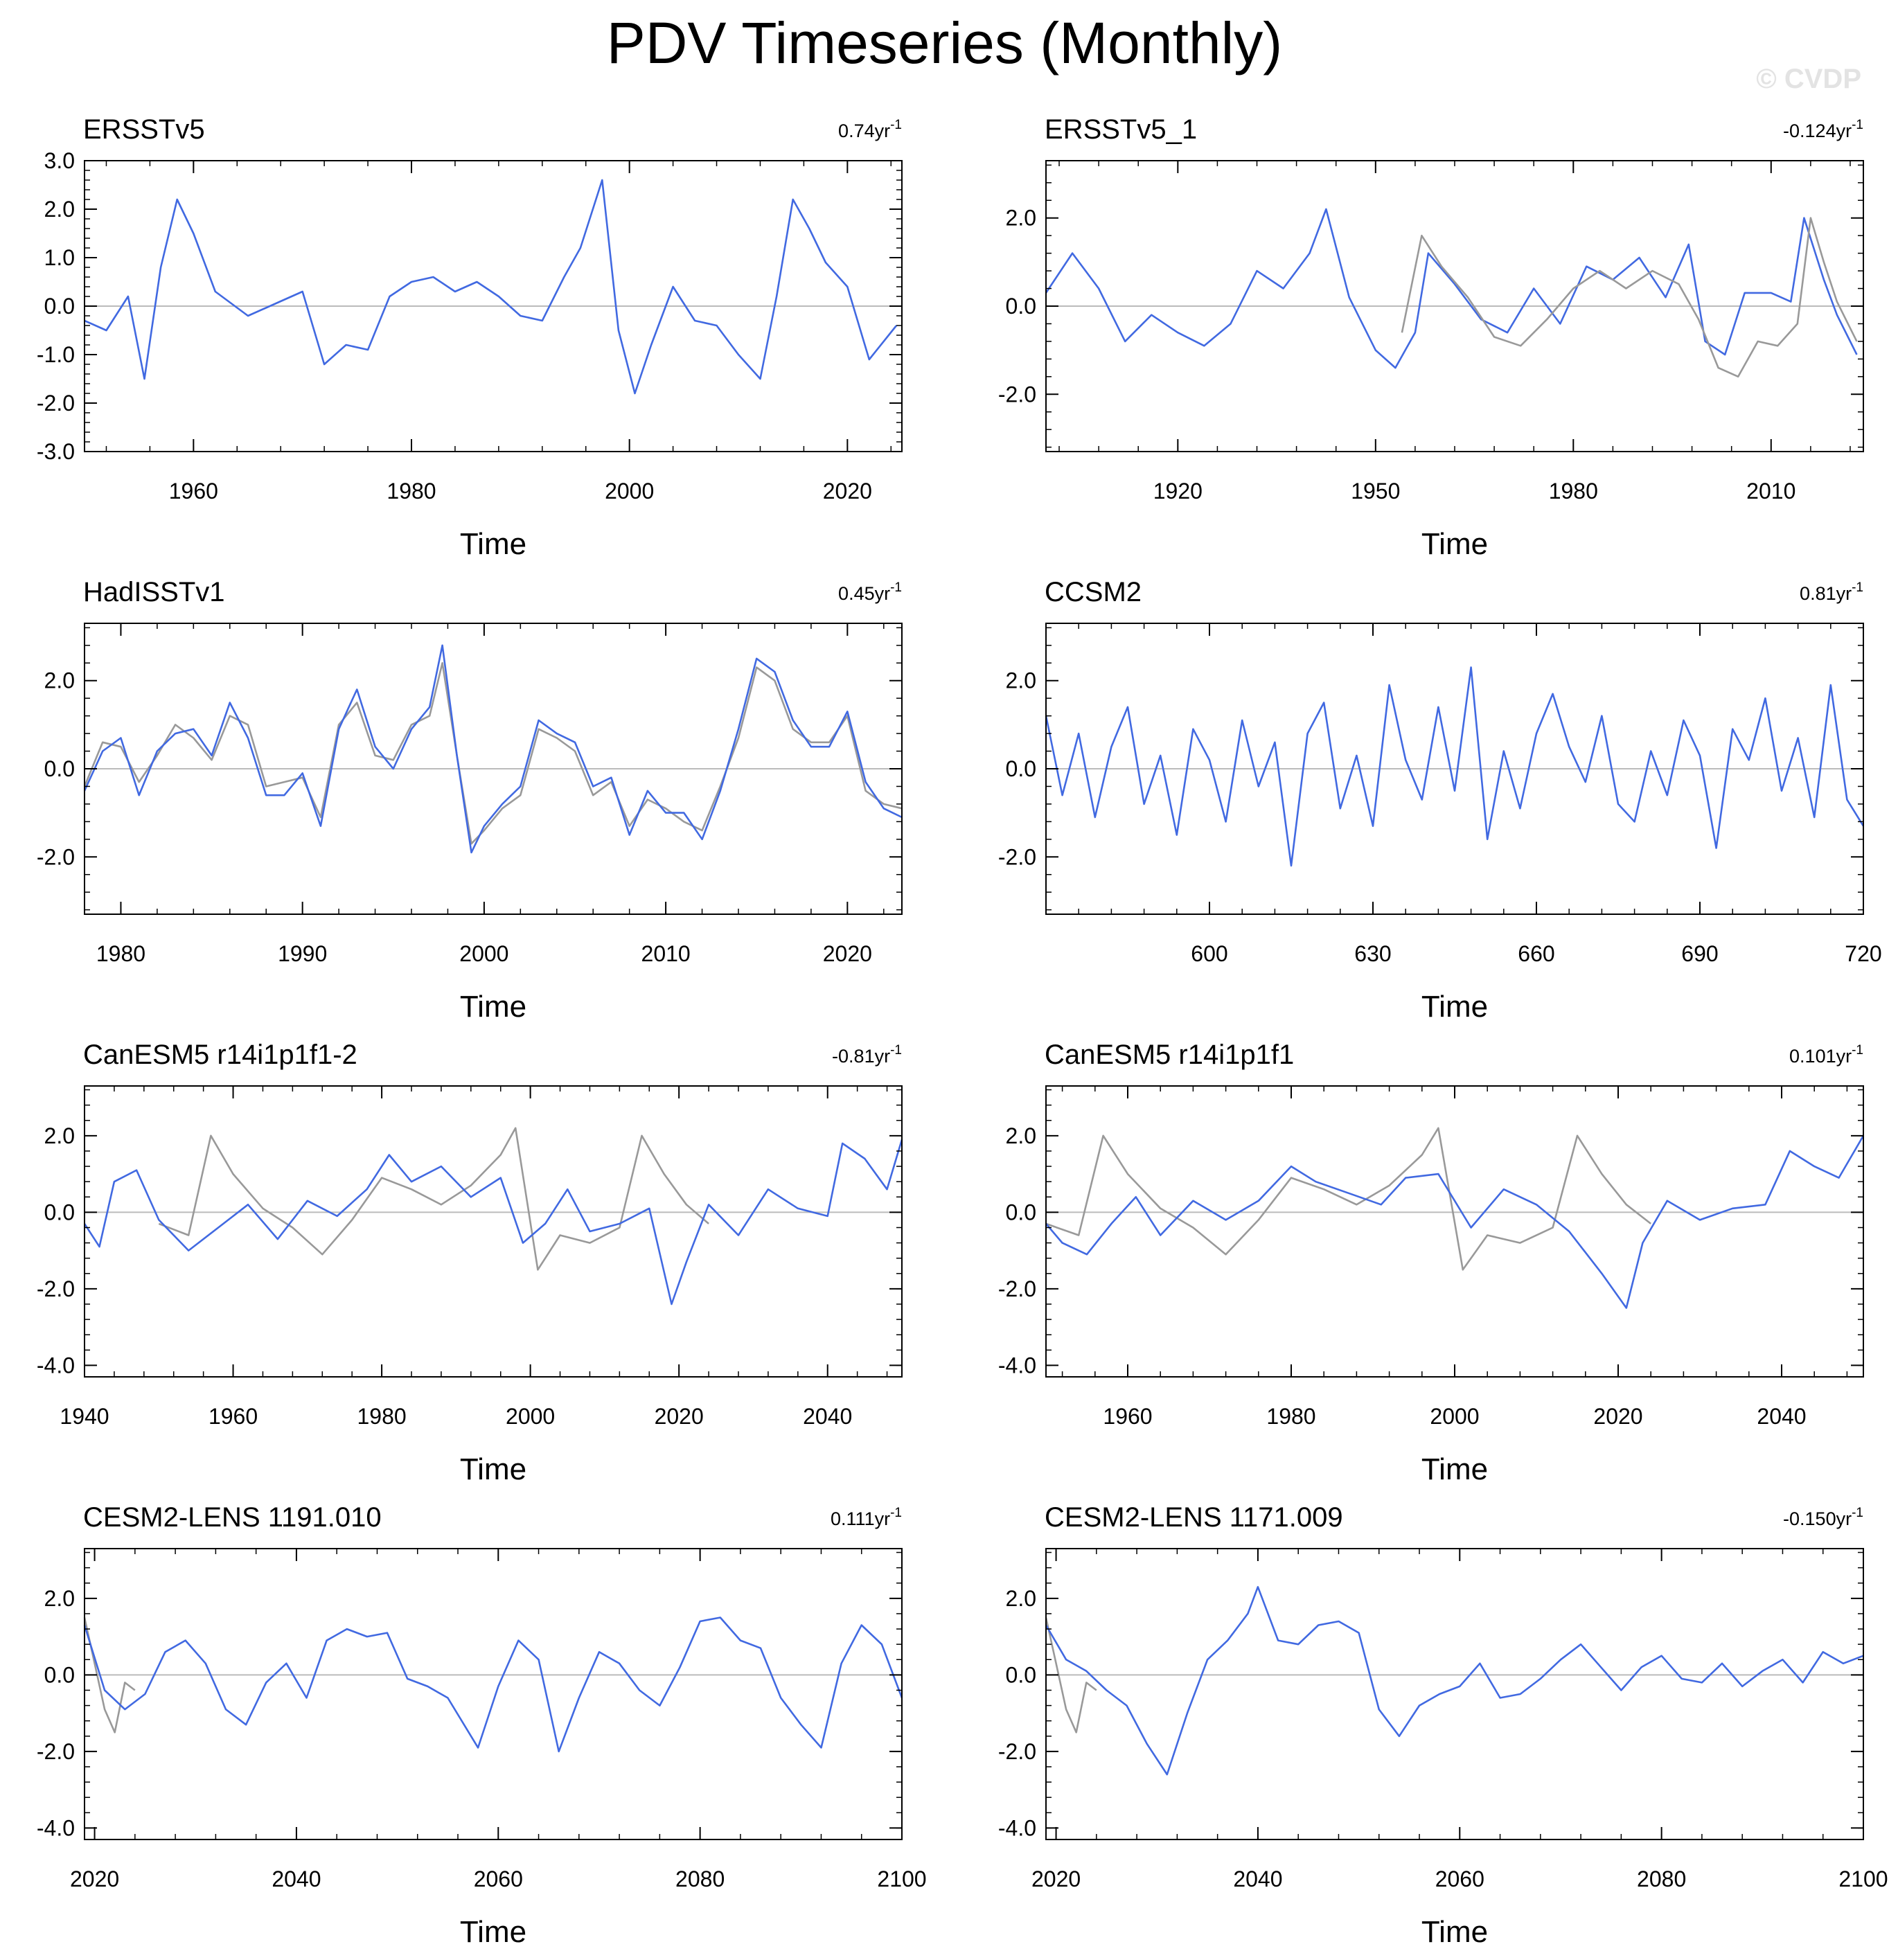 This screenshot has height=1960, width=1889. I want to click on x-tick-label: 2010, so click(1770, 492).